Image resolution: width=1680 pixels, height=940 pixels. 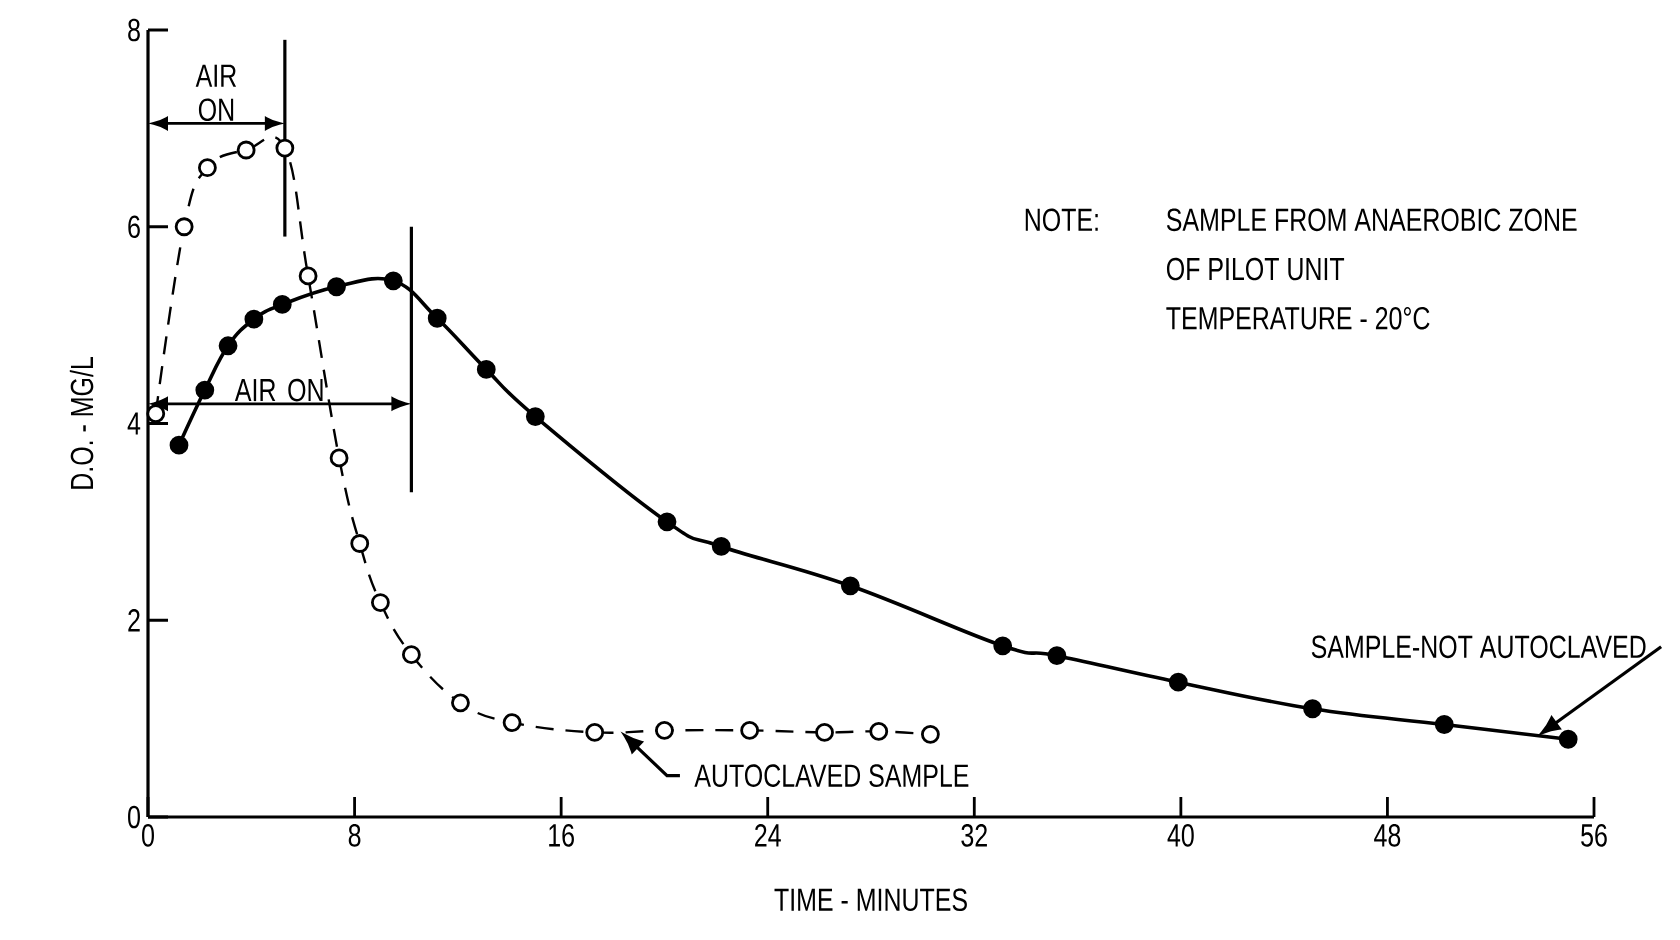 I want to click on x-tick-label: 32, so click(x=974, y=835).